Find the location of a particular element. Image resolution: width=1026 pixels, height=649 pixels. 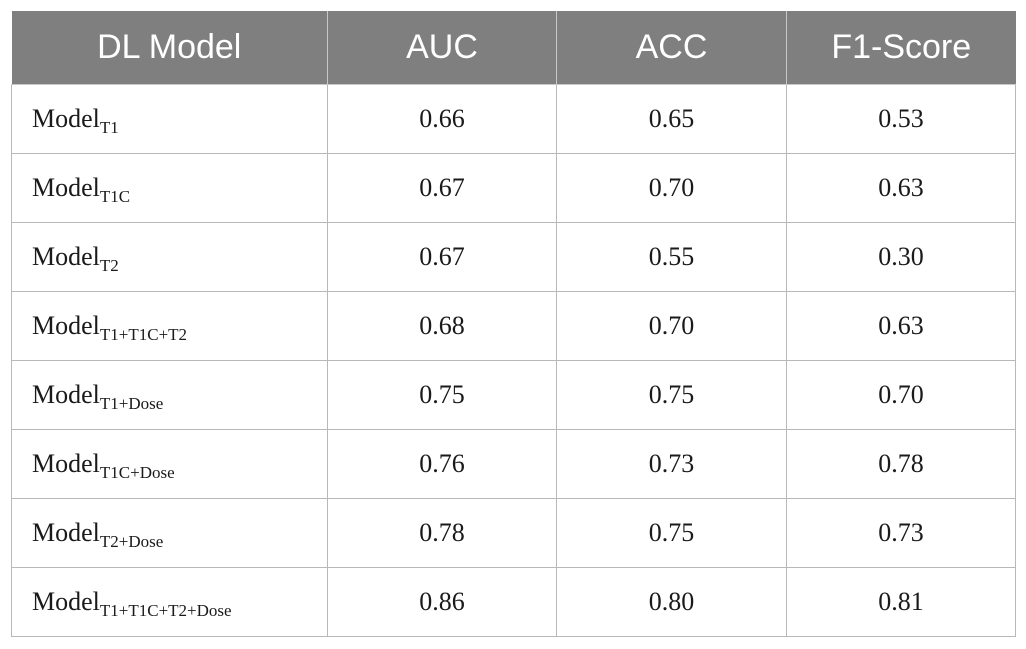

table-row: ModelT1+Dose 0.75 0.75 0.70 is located at coordinates (513, 395).